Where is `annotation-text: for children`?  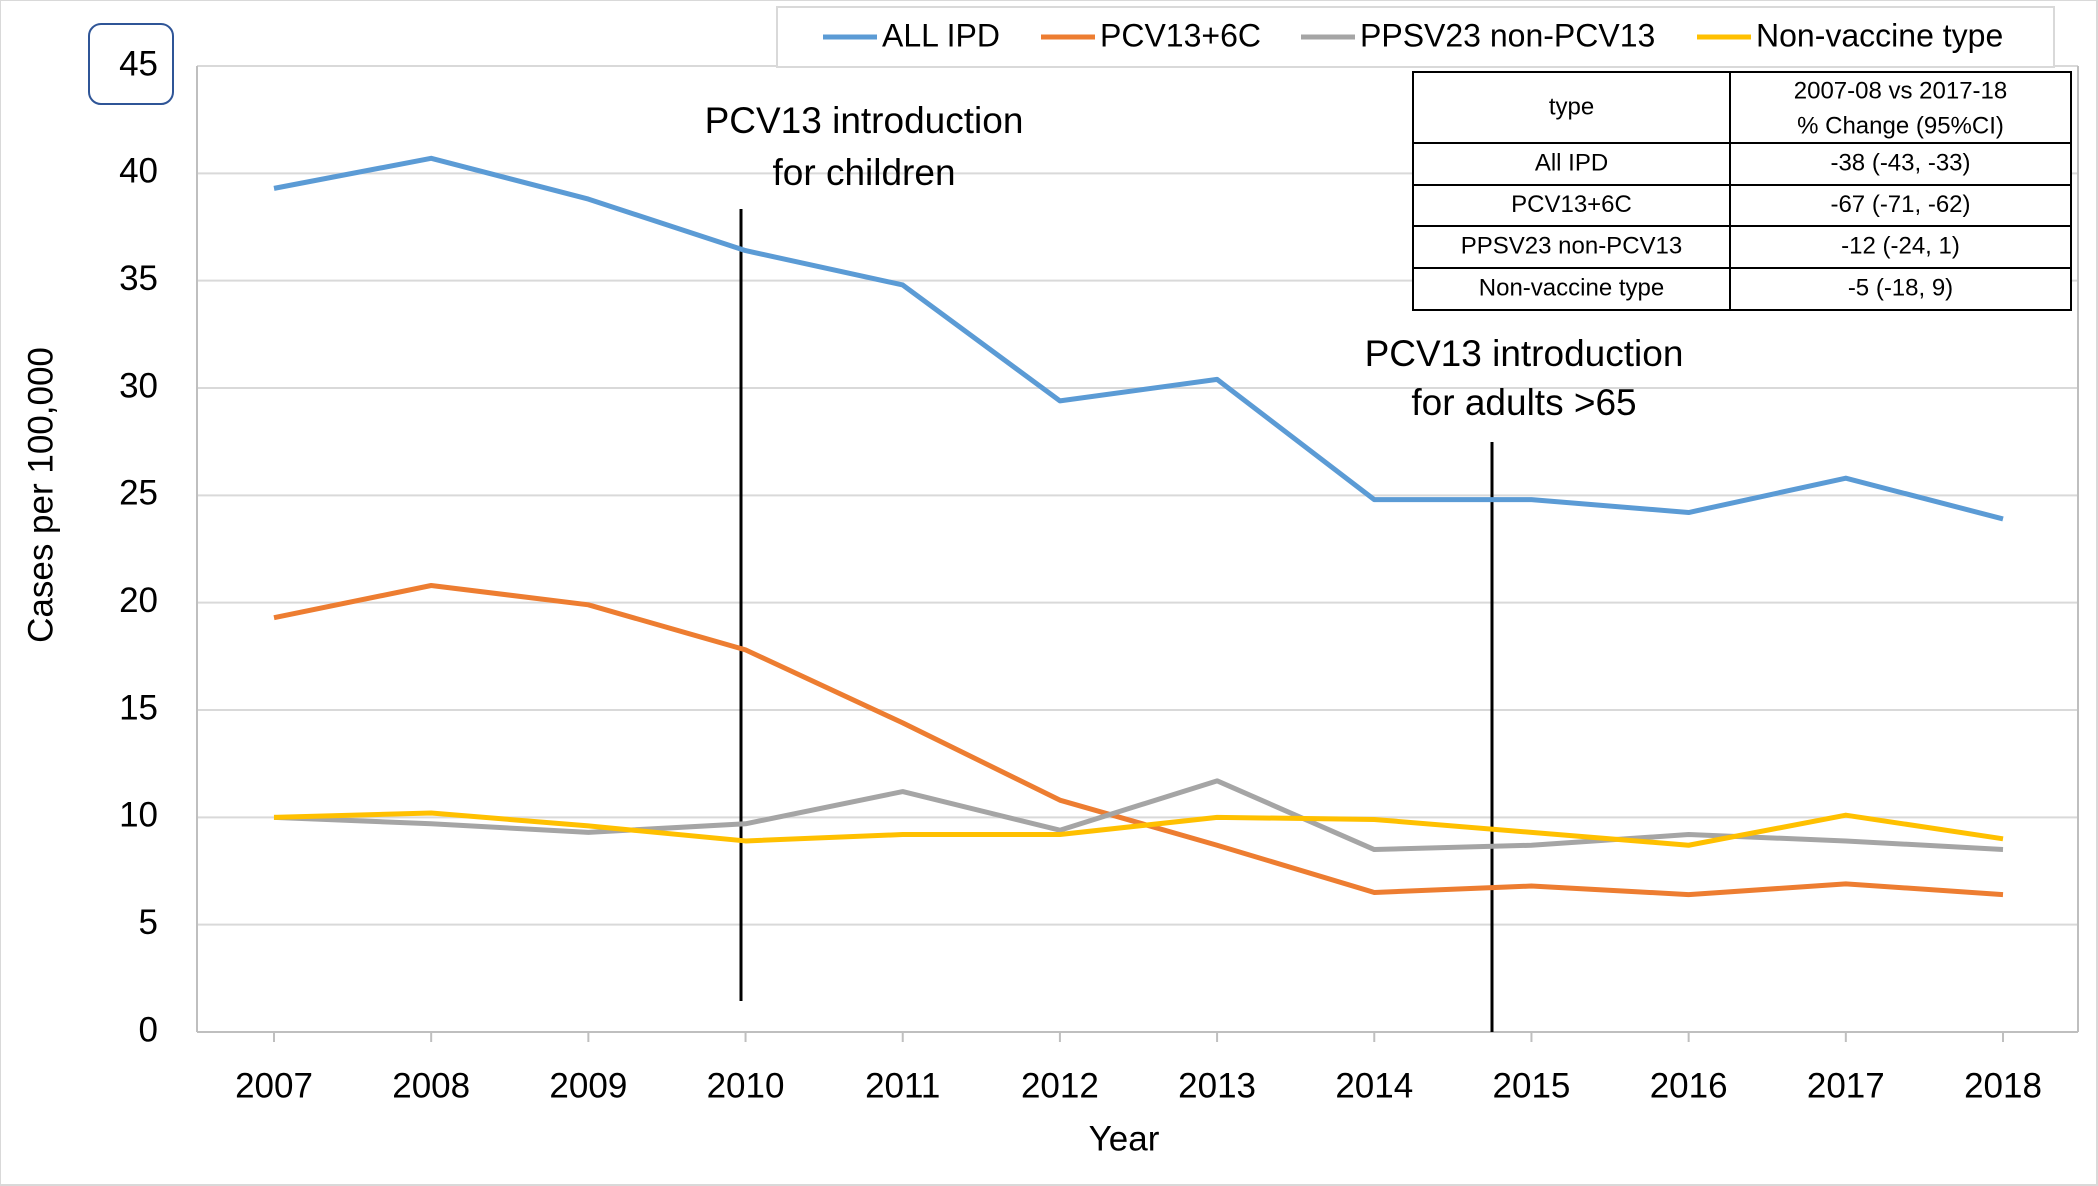 annotation-text: for children is located at coordinates (863, 172).